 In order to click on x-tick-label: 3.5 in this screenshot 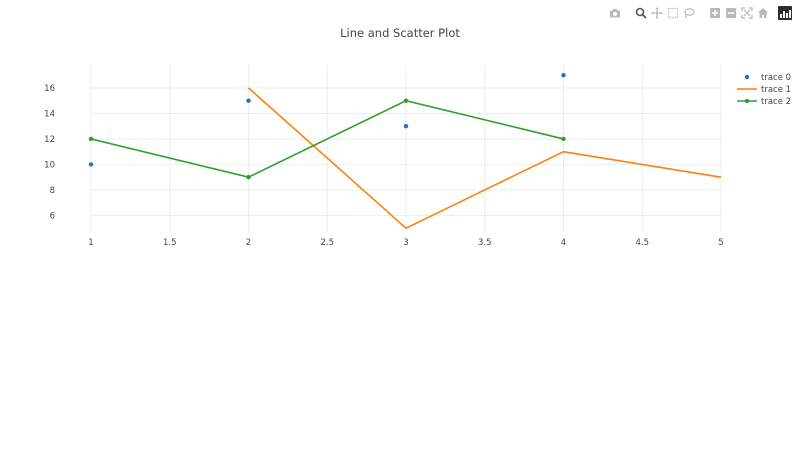, I will do `click(485, 243)`.